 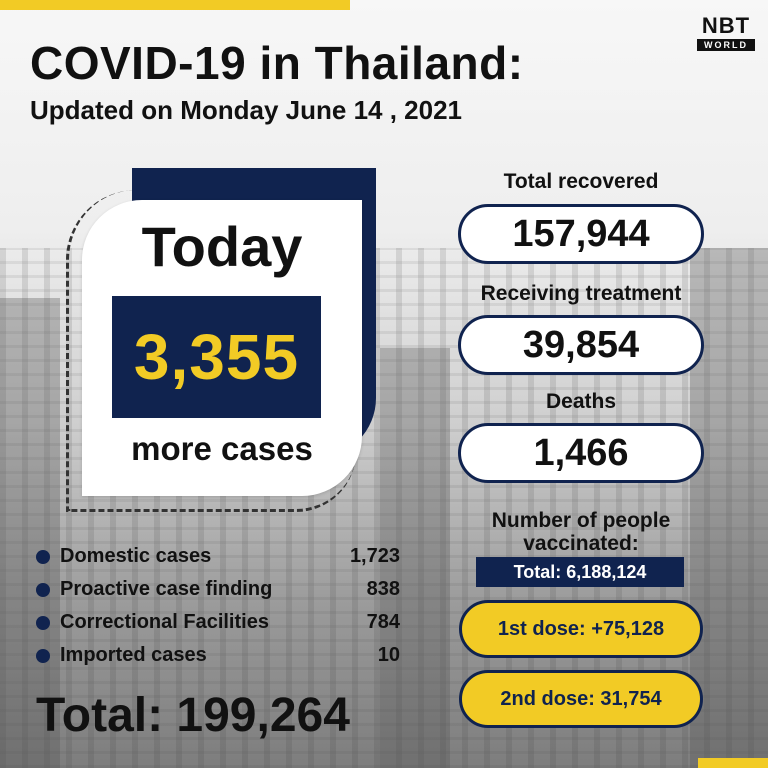 What do you see at coordinates (218, 655) in the screenshot?
I see `list-item: Imported cases 10` at bounding box center [218, 655].